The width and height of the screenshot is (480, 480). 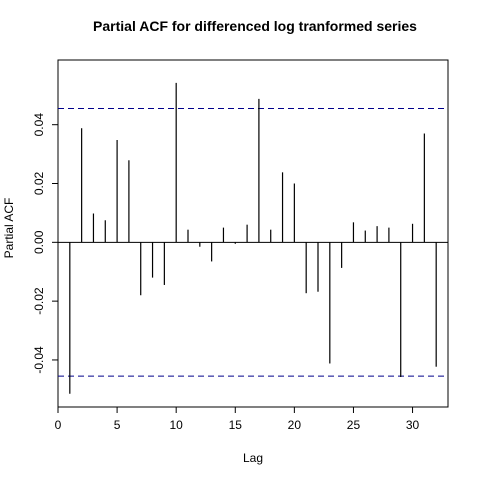 I want to click on x-axis-label: Lag, so click(x=253, y=458).